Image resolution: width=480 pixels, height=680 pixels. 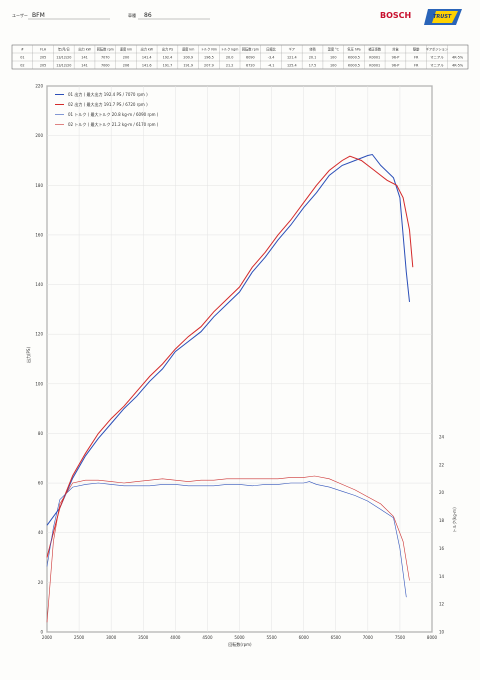 I want to click on y-left-tick-label: 0, so click(x=41, y=632).